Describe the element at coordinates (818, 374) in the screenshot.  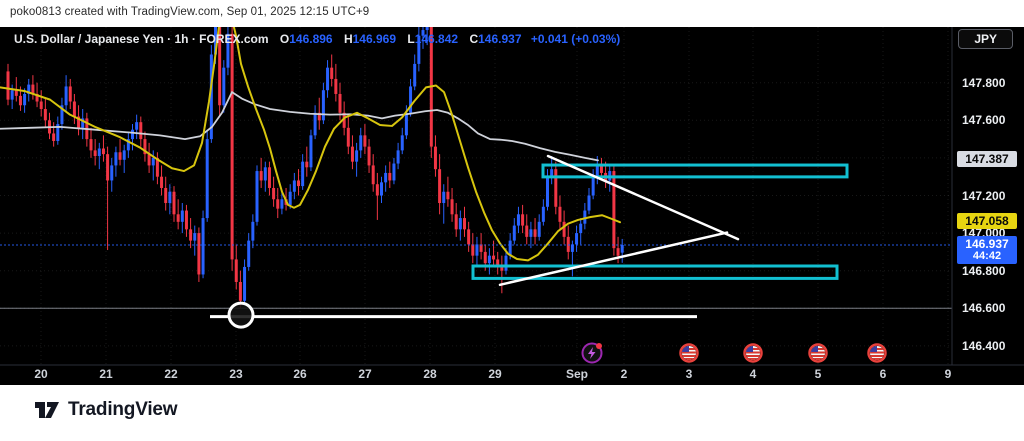
I see `time-axis-label: 5` at that location.